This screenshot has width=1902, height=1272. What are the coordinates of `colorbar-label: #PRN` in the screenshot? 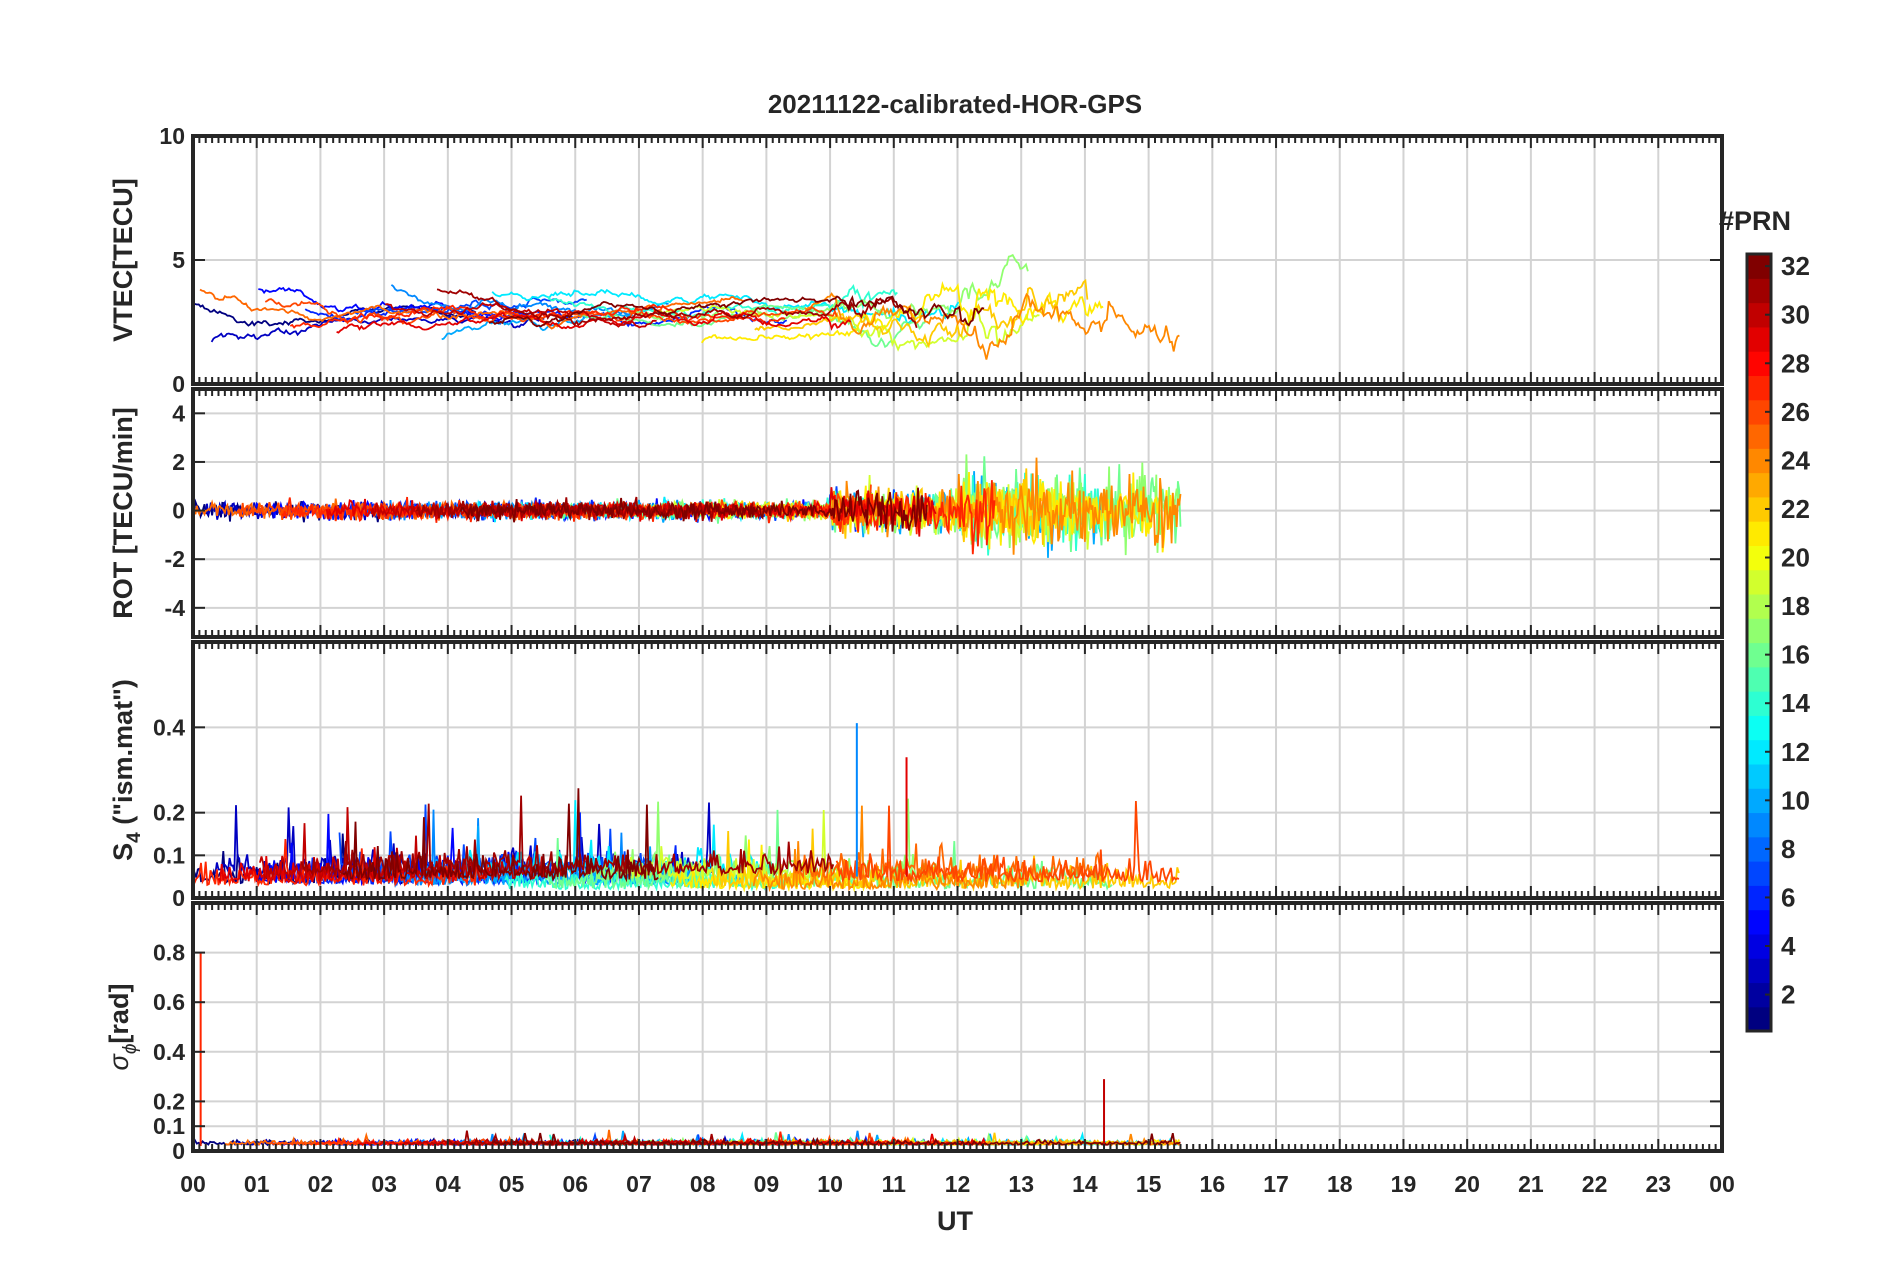 It's located at (1755, 221).